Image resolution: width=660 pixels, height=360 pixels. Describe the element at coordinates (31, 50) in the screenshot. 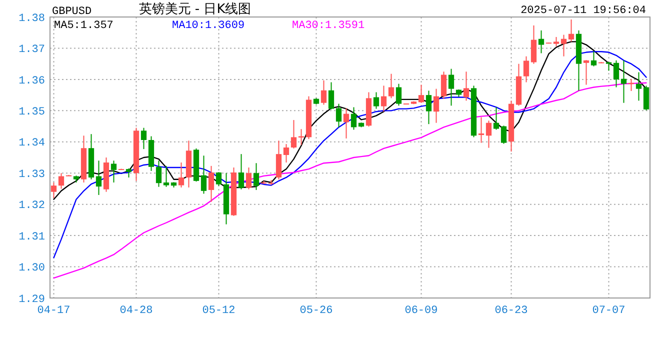

I see `y-tick-label: 1.37` at that location.